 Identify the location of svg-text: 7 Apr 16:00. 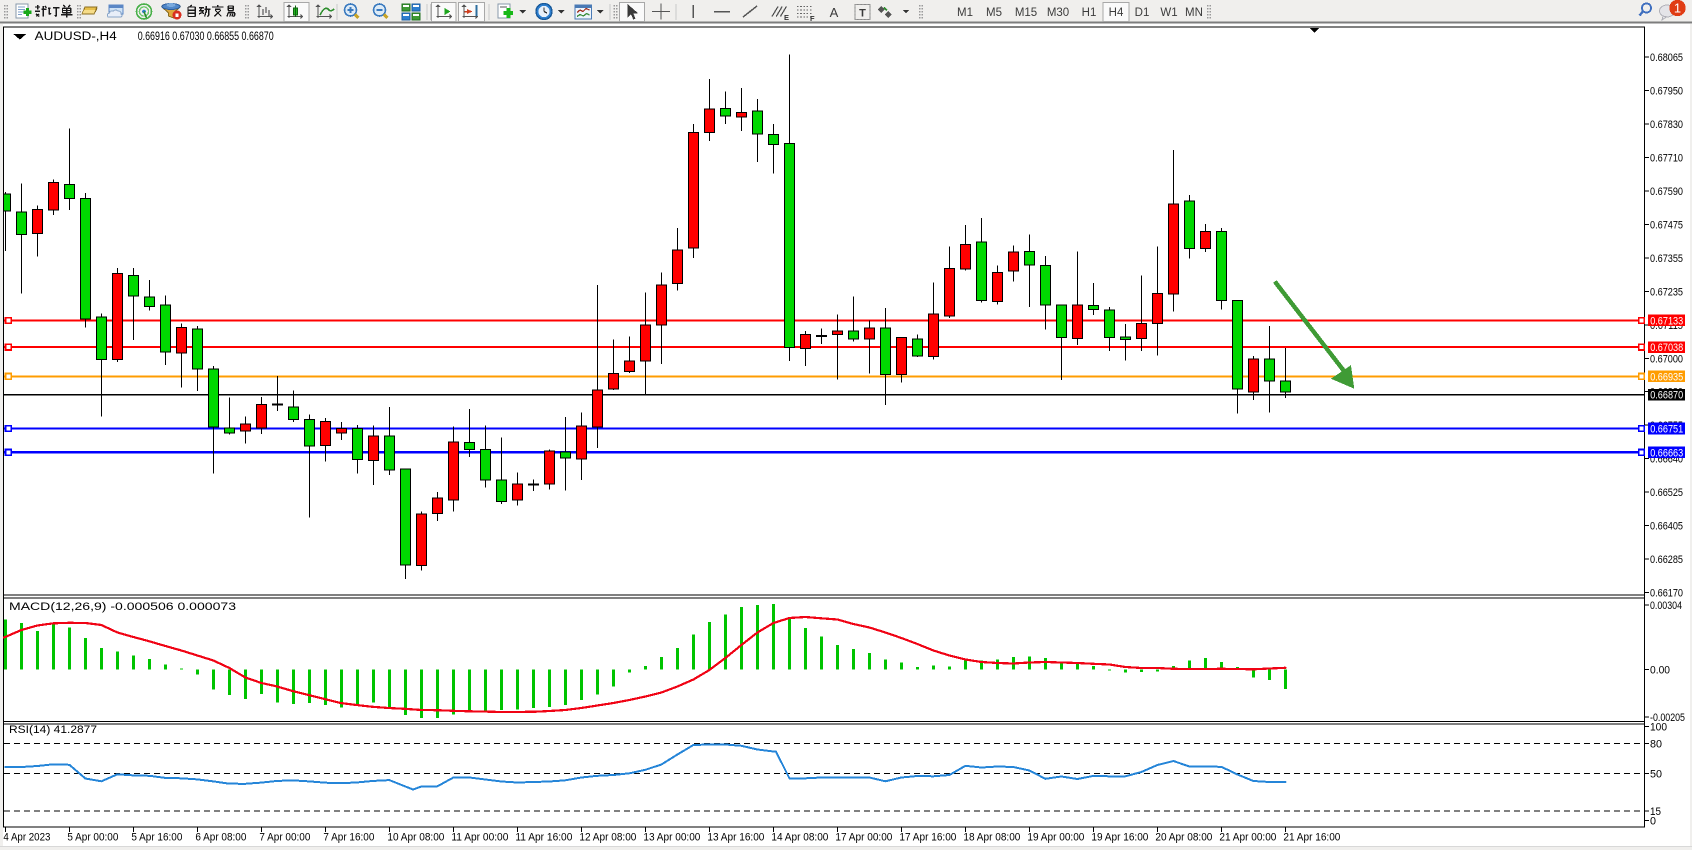
(348, 838).